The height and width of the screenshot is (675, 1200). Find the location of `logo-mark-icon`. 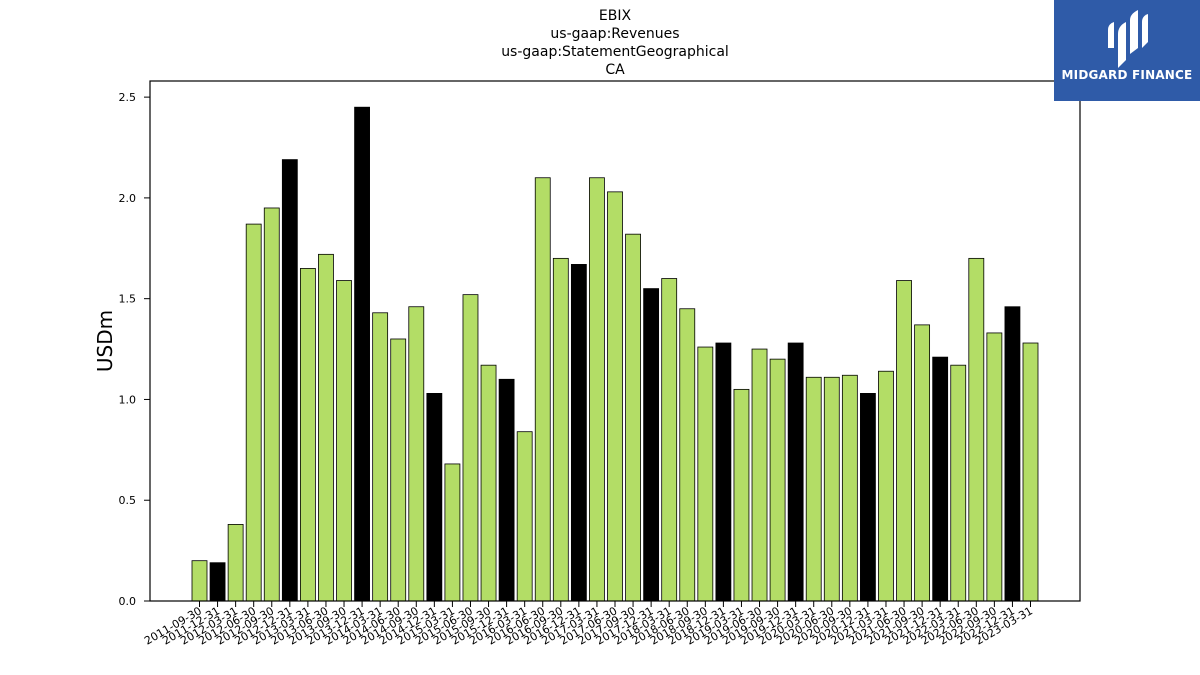

logo-mark-icon is located at coordinates (1128, 39).